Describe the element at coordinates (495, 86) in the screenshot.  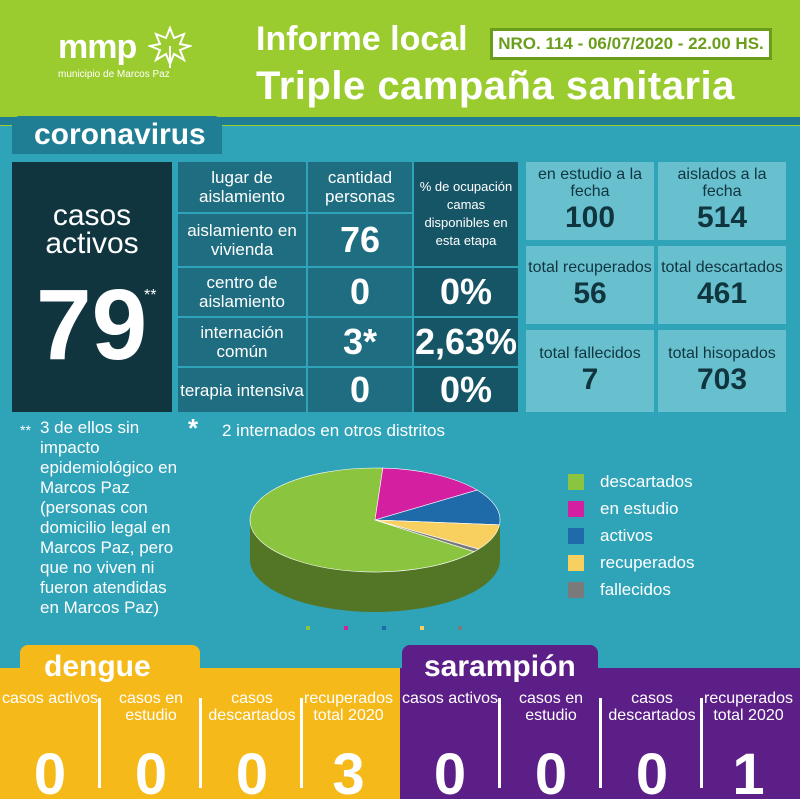
I see `campaign-title: Triple campaña sanitaria` at that location.